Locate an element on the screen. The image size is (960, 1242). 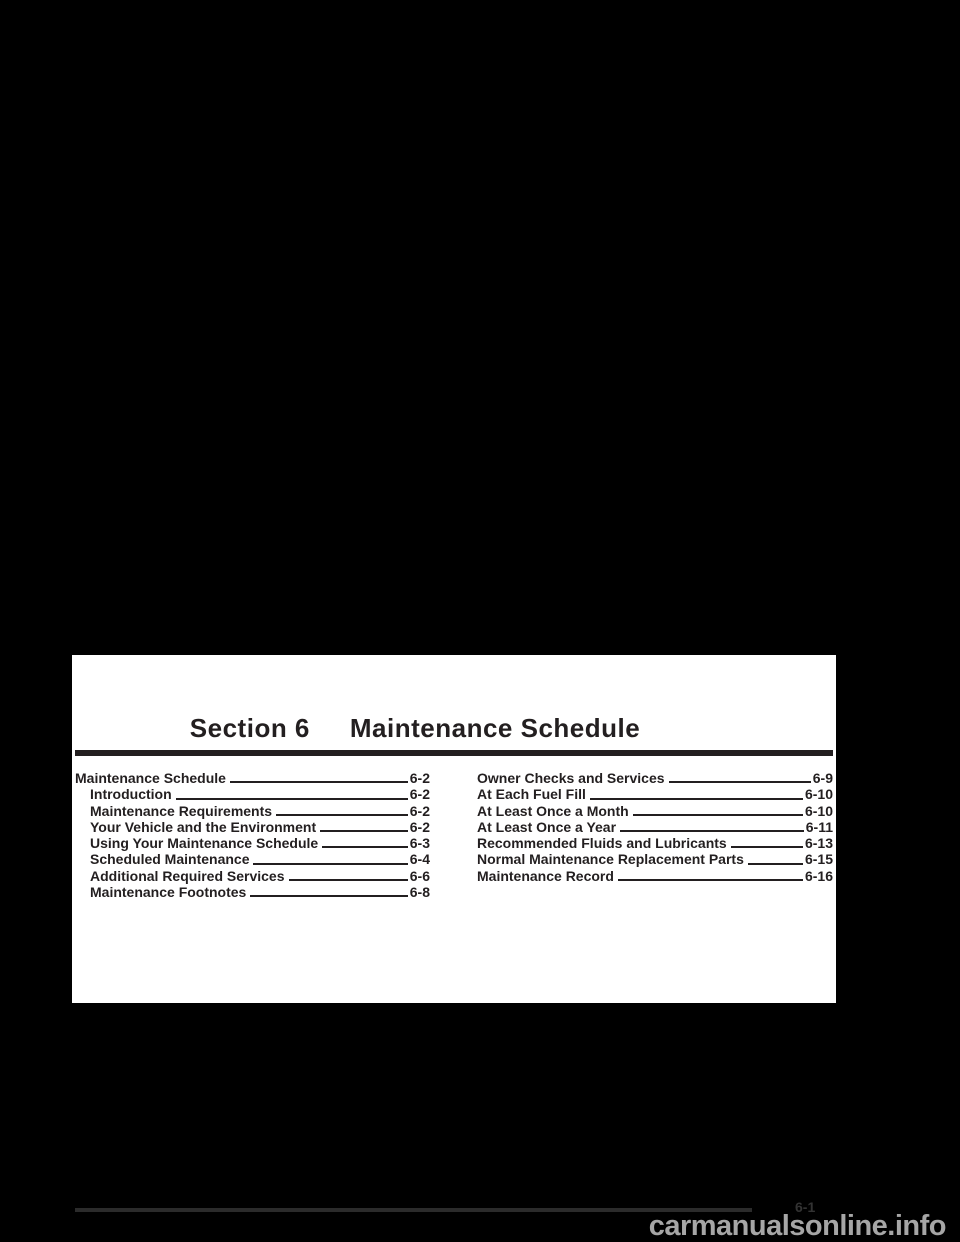
toc-entry-label: At Least Once a Year is located at coordinates (547, 826).